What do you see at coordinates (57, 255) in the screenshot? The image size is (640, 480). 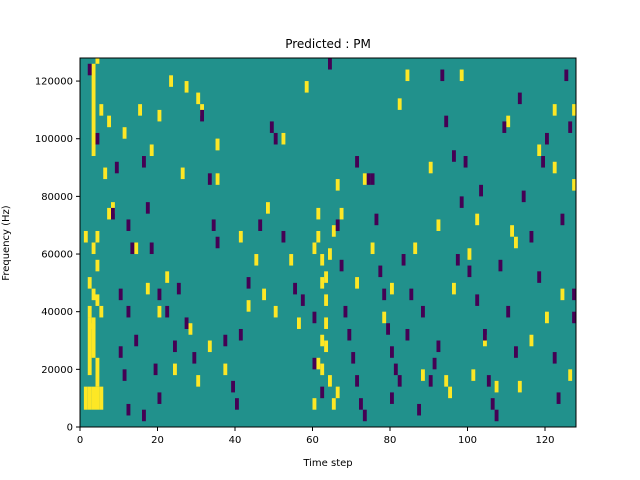 I see `y-tick-label: 60000` at bounding box center [57, 255].